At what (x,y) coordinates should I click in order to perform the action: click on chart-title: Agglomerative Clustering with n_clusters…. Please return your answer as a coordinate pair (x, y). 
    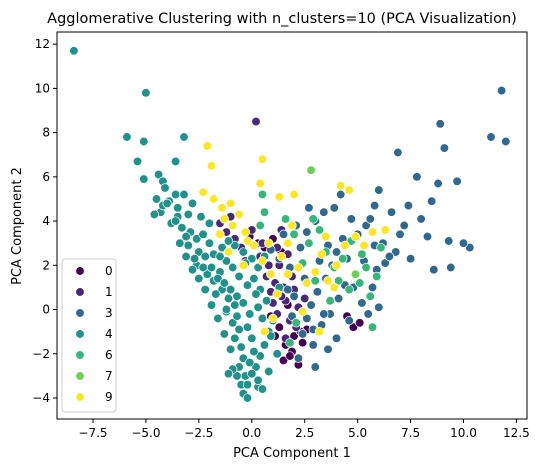
    Looking at the image, I should click on (282, 19).